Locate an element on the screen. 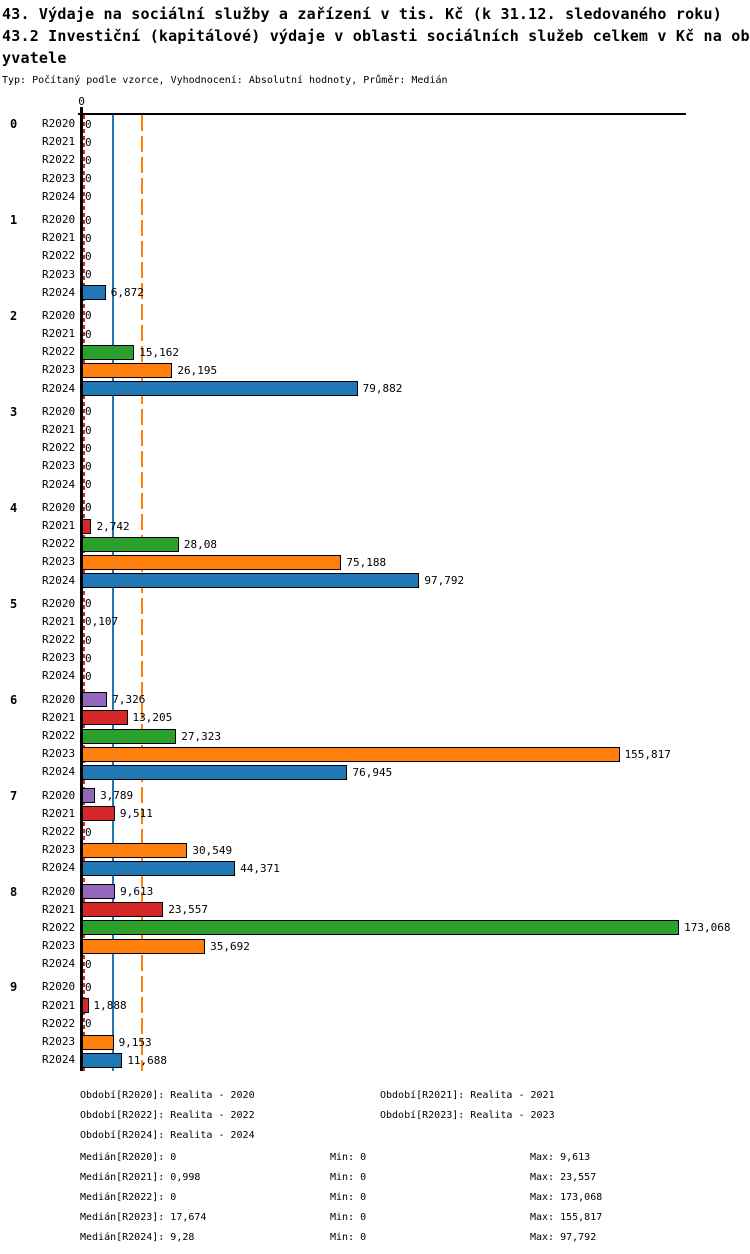  bar-row-4-r2023: R2023 75,188 is located at coordinates (375, 562).